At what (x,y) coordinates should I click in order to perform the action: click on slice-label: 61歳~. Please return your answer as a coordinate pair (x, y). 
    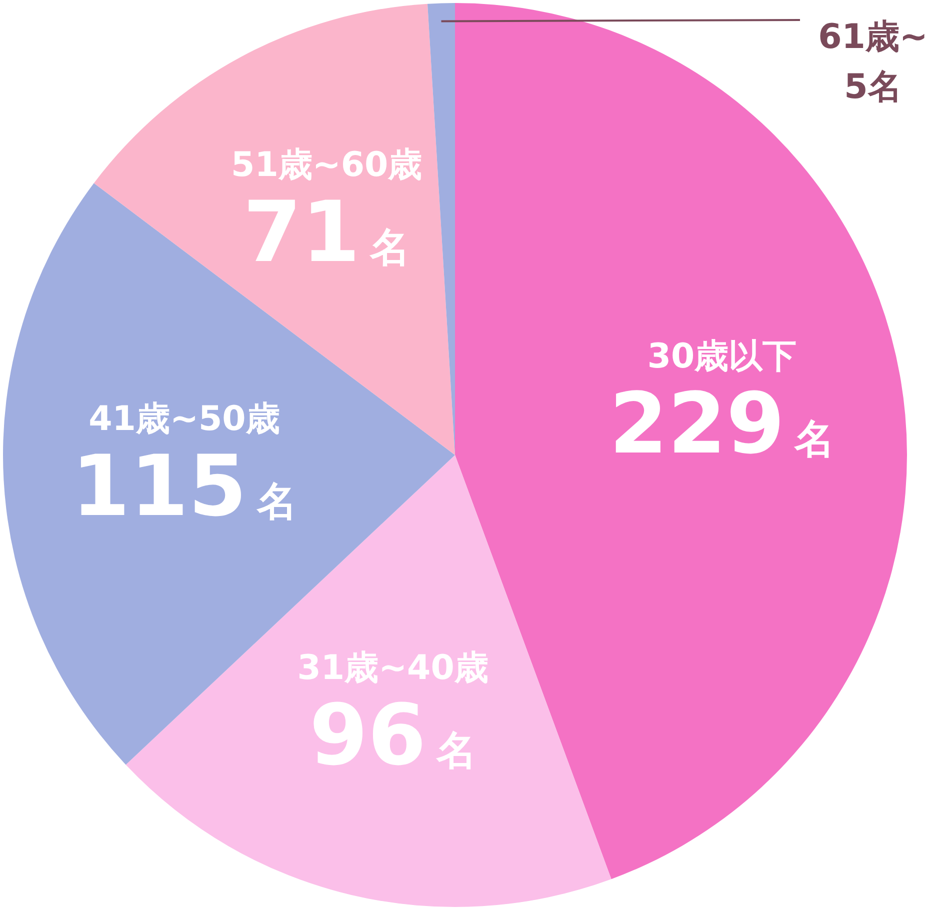
    Looking at the image, I should click on (873, 37).